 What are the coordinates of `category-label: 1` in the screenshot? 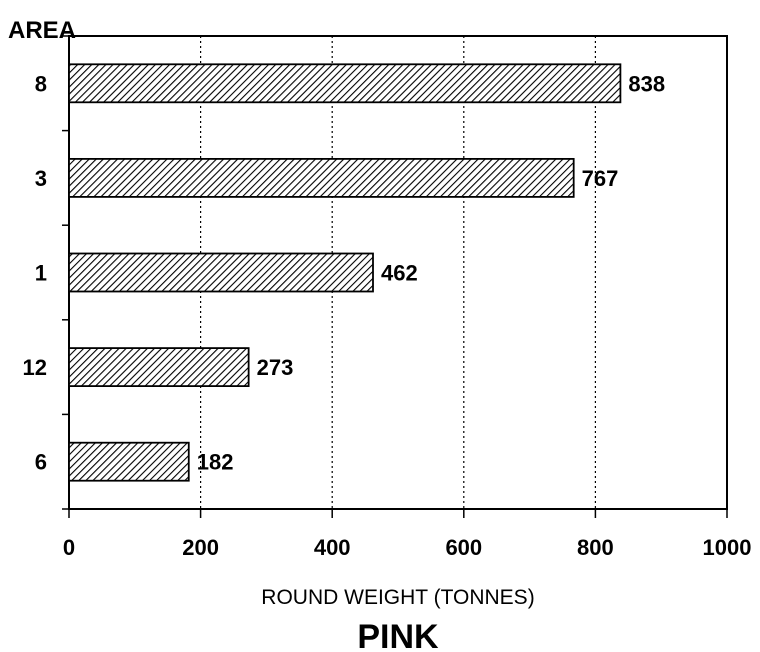 It's located at (41, 273).